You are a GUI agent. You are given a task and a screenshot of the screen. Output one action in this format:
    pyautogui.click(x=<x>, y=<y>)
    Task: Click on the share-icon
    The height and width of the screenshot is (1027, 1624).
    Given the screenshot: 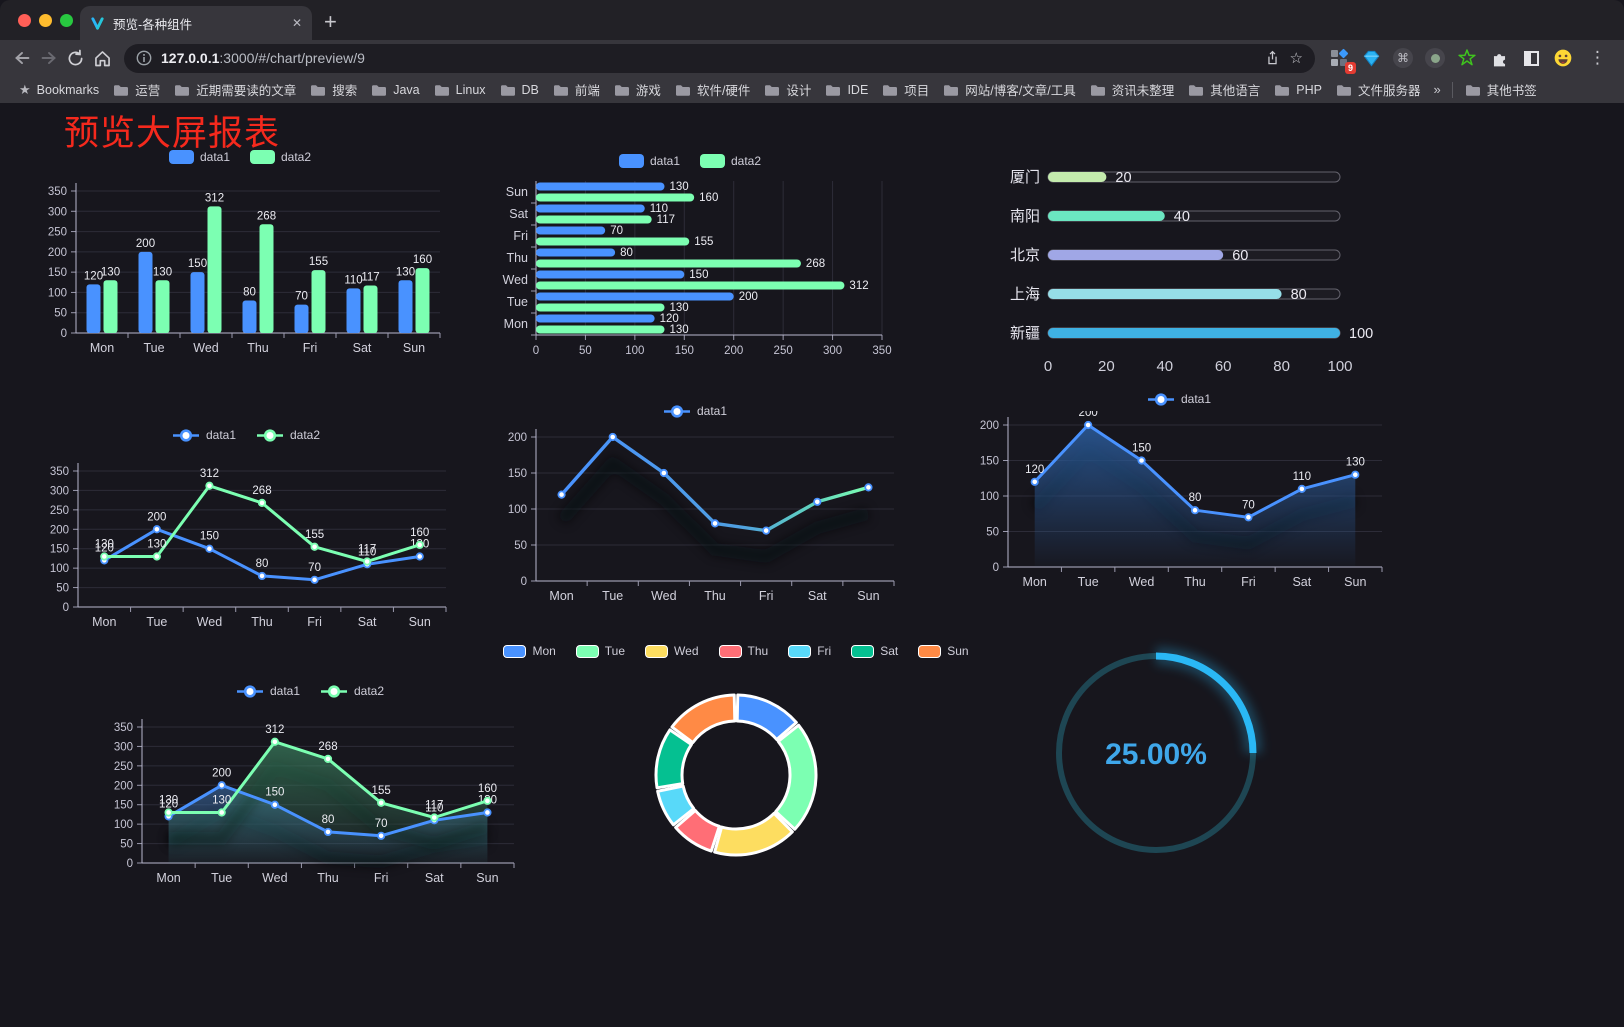 What is the action you would take?
    pyautogui.click(x=1272, y=58)
    